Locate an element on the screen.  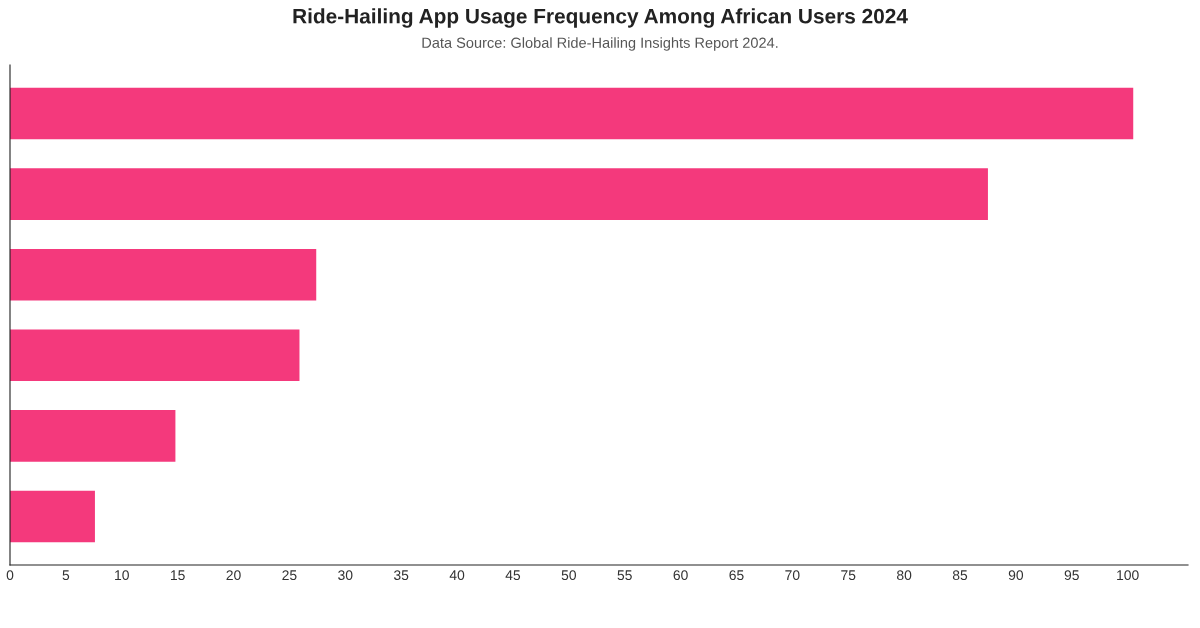
x-tick-label: 70 is located at coordinates (792, 575).